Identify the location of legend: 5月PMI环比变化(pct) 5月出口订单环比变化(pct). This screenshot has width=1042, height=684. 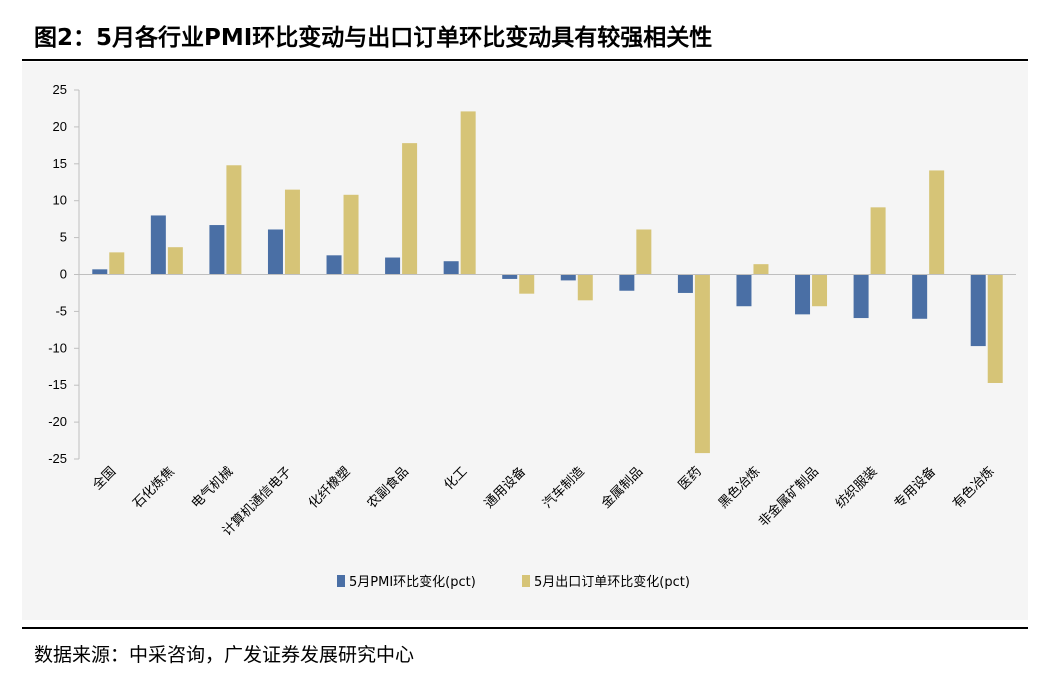
(513, 582).